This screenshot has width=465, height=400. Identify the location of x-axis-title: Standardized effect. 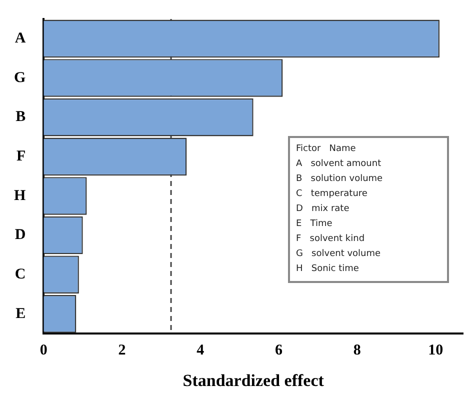
(253, 380).